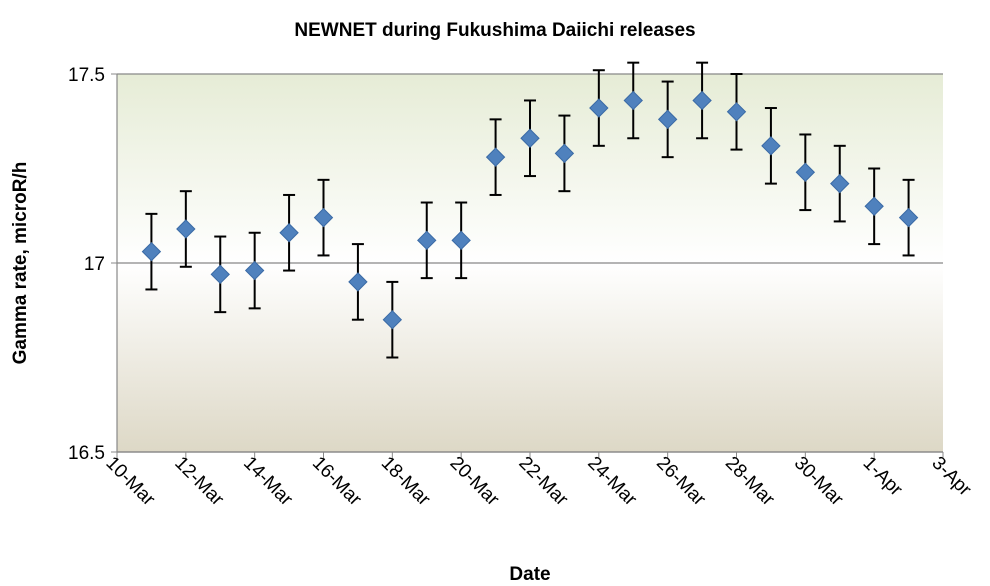 Image resolution: width=990 pixels, height=586 pixels. What do you see at coordinates (883, 477) in the screenshot?
I see `x-tick-label: 1-Apr` at bounding box center [883, 477].